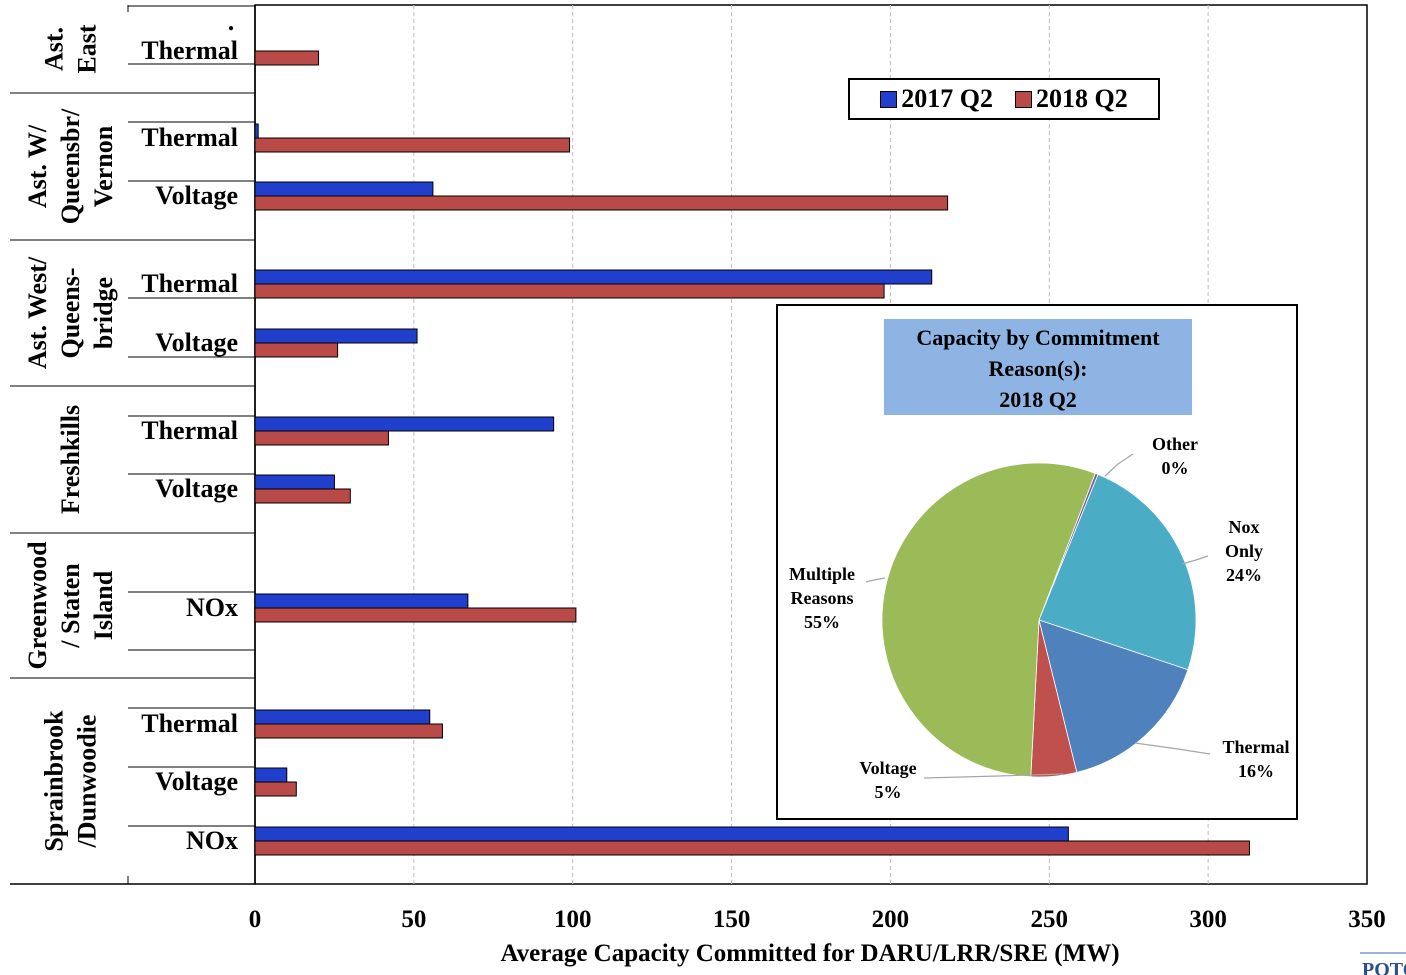 The width and height of the screenshot is (1406, 975). Describe the element at coordinates (1244, 527) in the screenshot. I see `pie-label: Nox` at that location.